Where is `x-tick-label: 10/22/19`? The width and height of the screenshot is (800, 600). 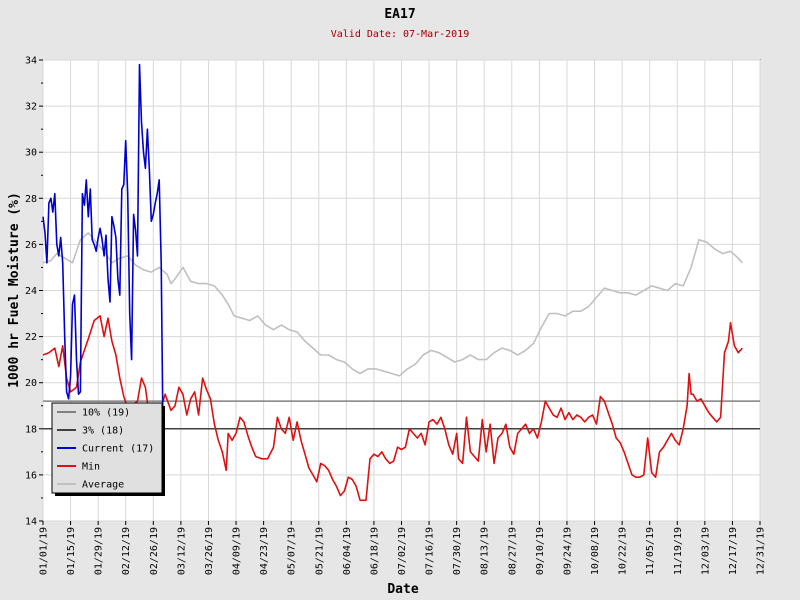
x-tick-label: 10/22/19 is located at coordinates (623, 551).